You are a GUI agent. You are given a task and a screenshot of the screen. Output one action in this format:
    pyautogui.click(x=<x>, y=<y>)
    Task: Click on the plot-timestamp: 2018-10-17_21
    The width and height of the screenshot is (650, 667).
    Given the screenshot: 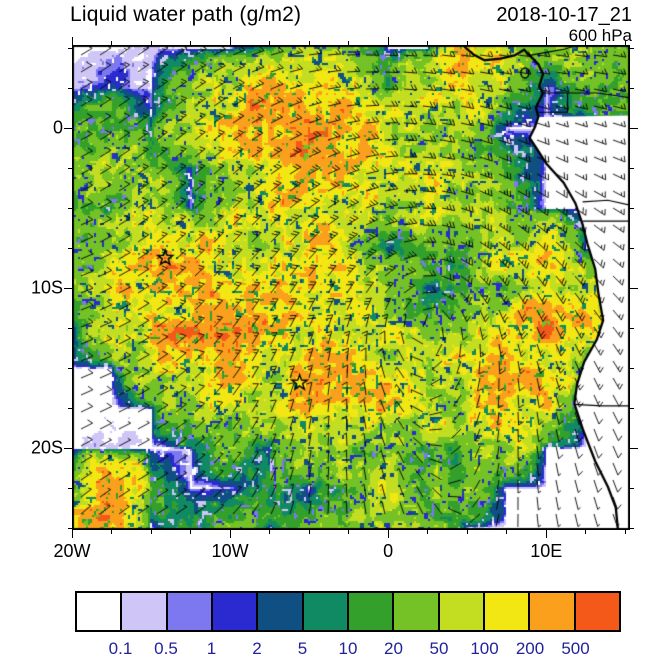 What is the action you would take?
    pyautogui.click(x=564, y=15)
    